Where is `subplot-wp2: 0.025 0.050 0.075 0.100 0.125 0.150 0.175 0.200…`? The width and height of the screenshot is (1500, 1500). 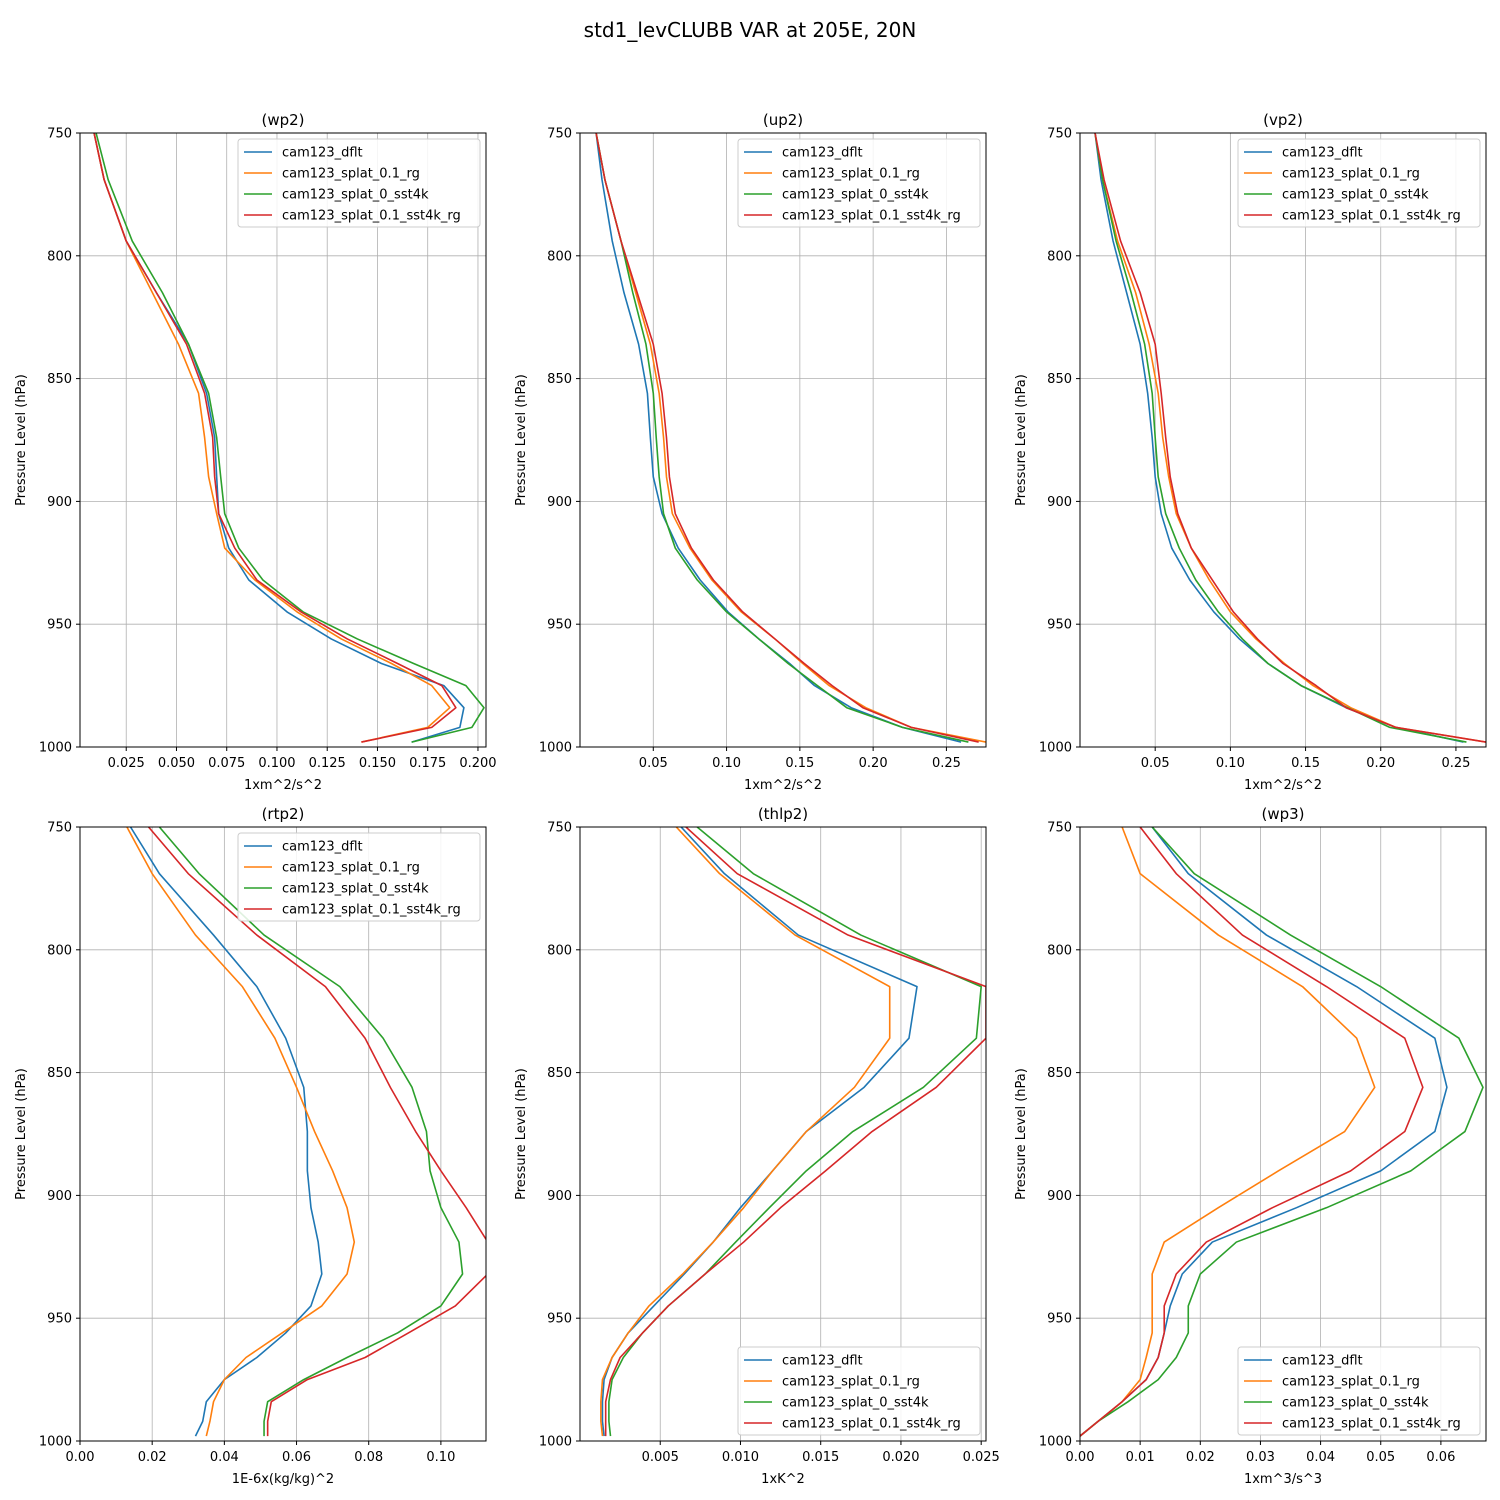 subplot-wp2: 0.025 0.050 0.075 0.100 0.125 0.150 0.175 0.200… is located at coordinates (255, 452).